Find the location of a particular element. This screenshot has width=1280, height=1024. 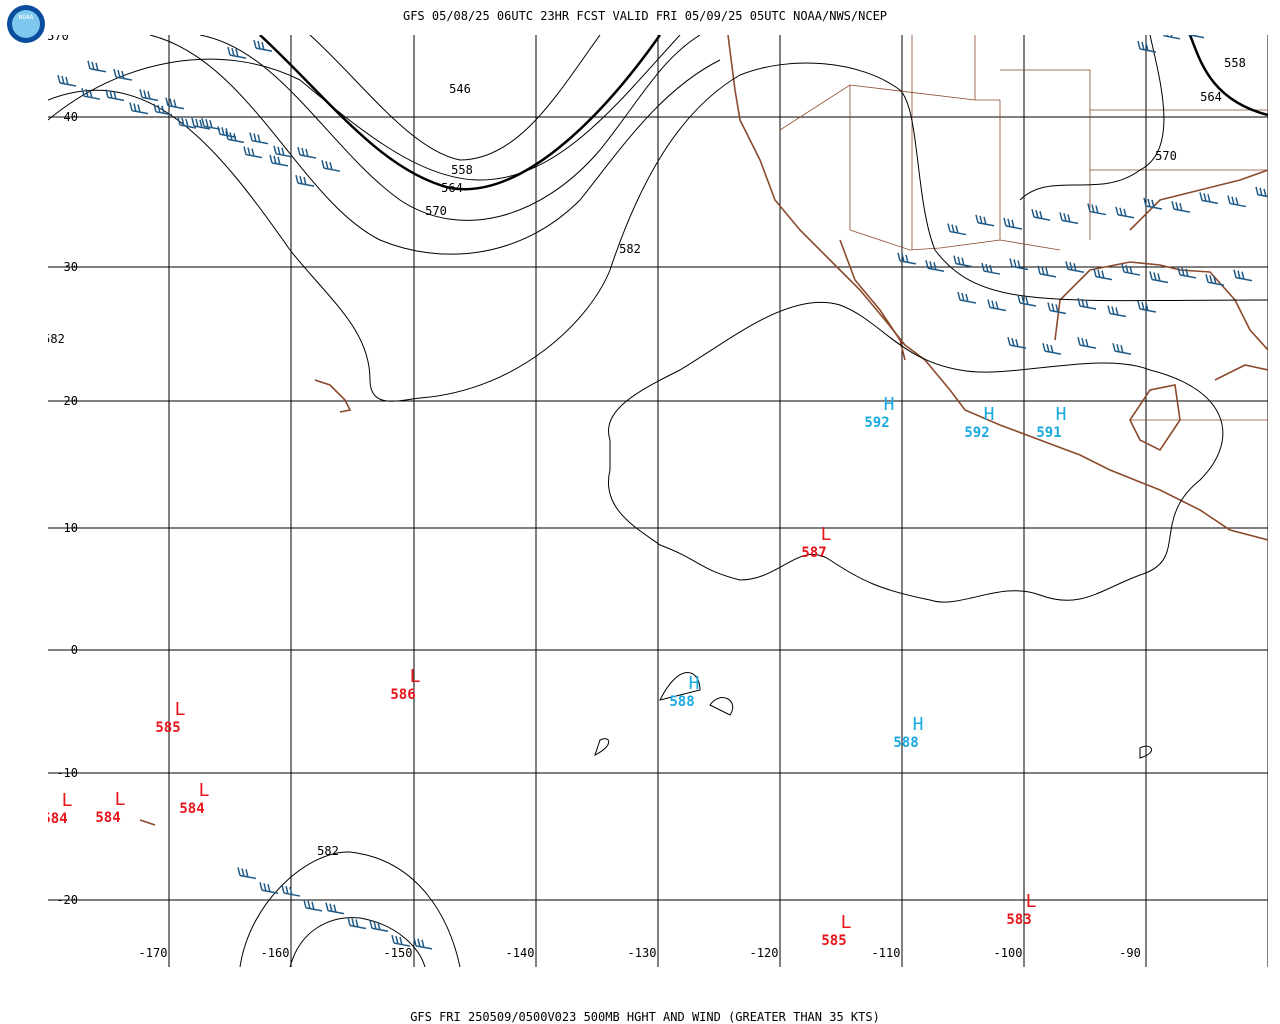

contour-label: 558 is located at coordinates (462, 170).